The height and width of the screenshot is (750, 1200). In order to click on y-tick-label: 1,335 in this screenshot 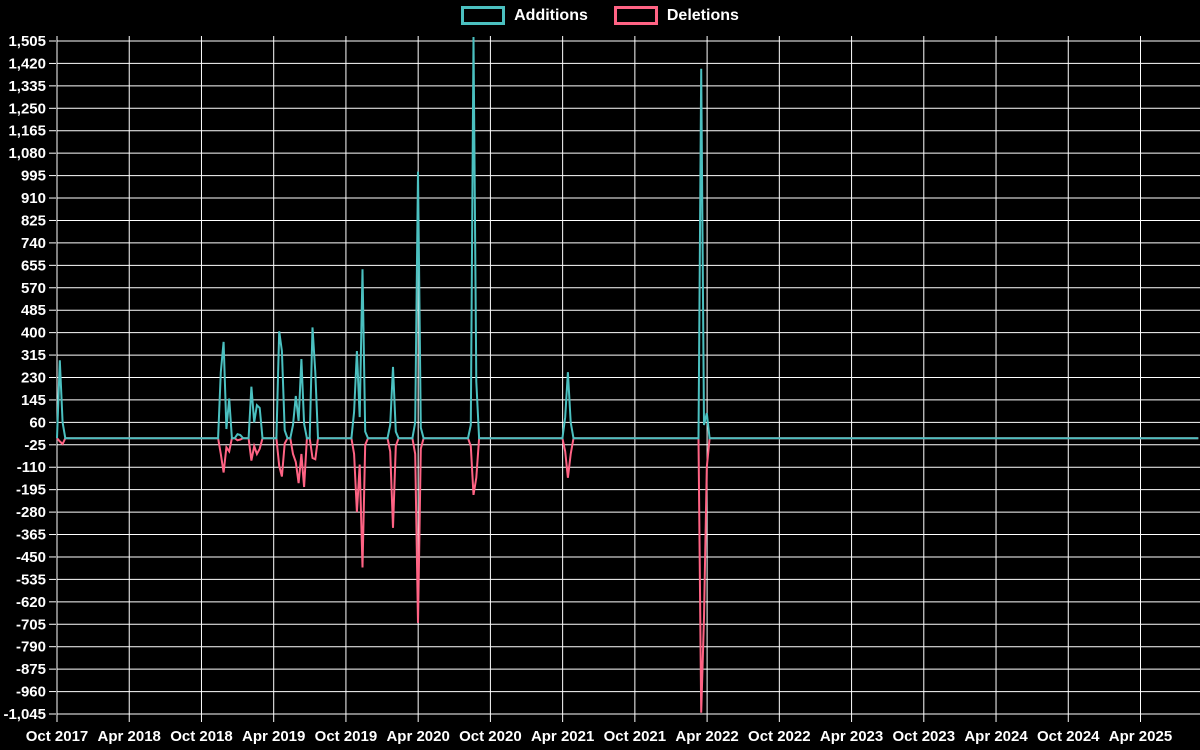, I will do `click(27, 86)`.